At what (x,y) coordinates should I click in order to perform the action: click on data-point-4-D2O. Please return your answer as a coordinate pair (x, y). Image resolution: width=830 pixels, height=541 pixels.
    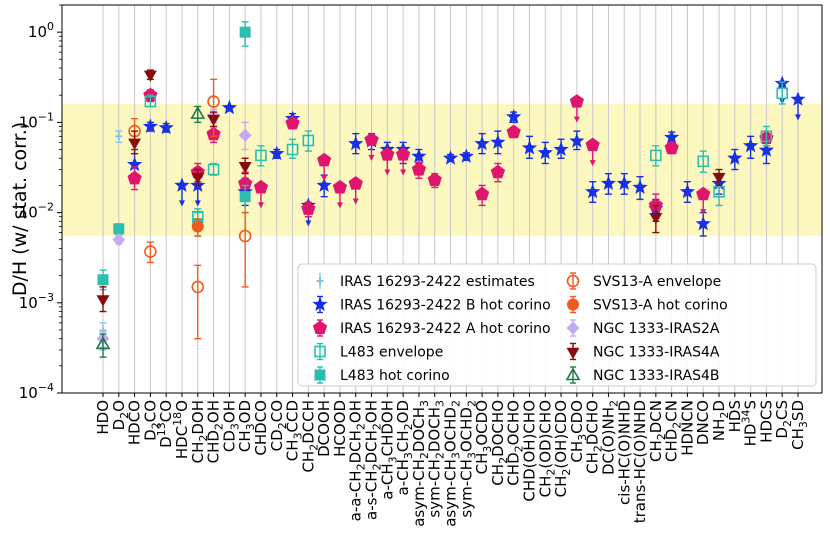
    Looking at the image, I should click on (119, 229).